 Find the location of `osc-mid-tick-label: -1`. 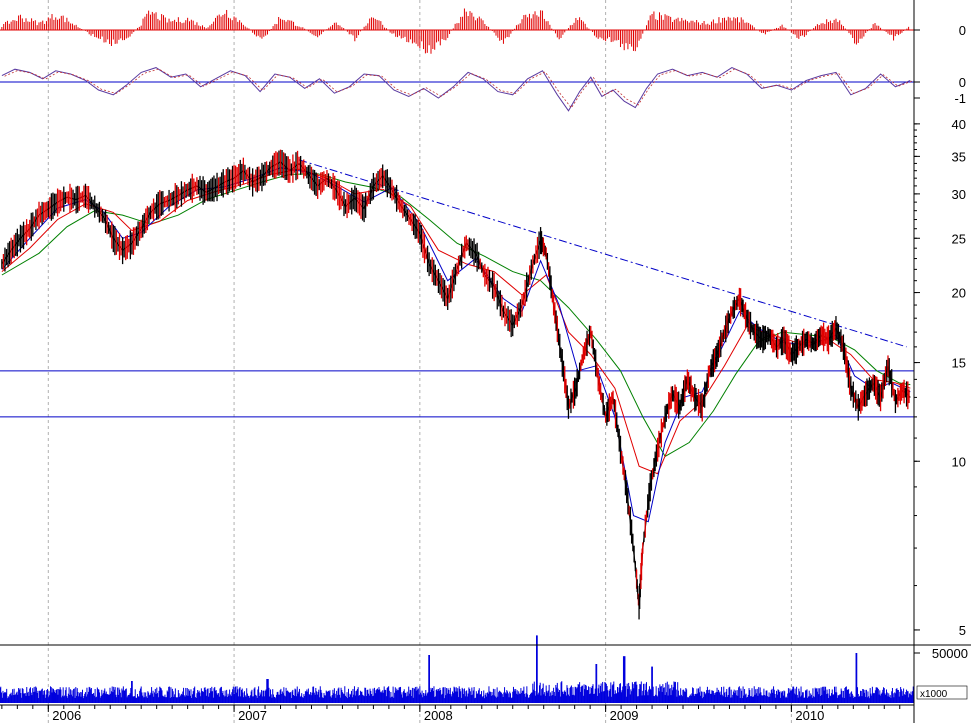

osc-mid-tick-label: -1 is located at coordinates (960, 98).